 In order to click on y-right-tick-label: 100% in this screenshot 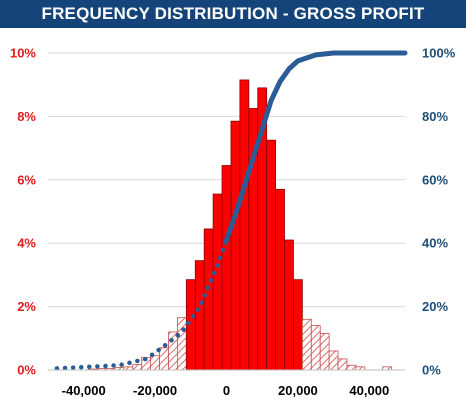, I will do `click(439, 53)`.